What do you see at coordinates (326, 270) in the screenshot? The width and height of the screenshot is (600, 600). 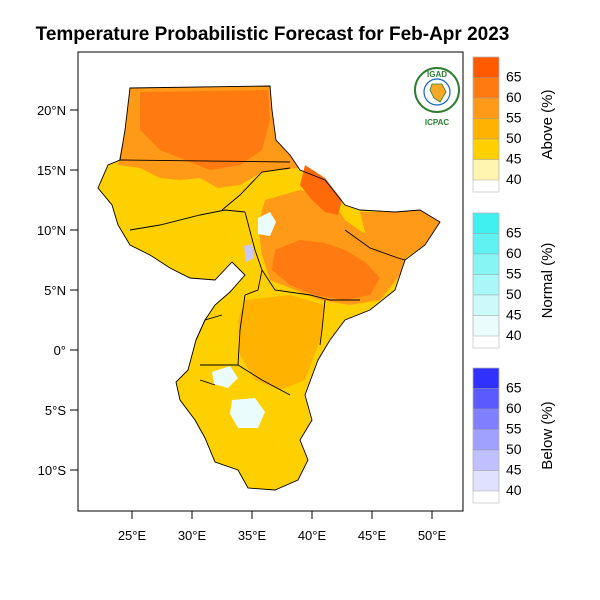 I see `region-above-60-ethiopia` at bounding box center [326, 270].